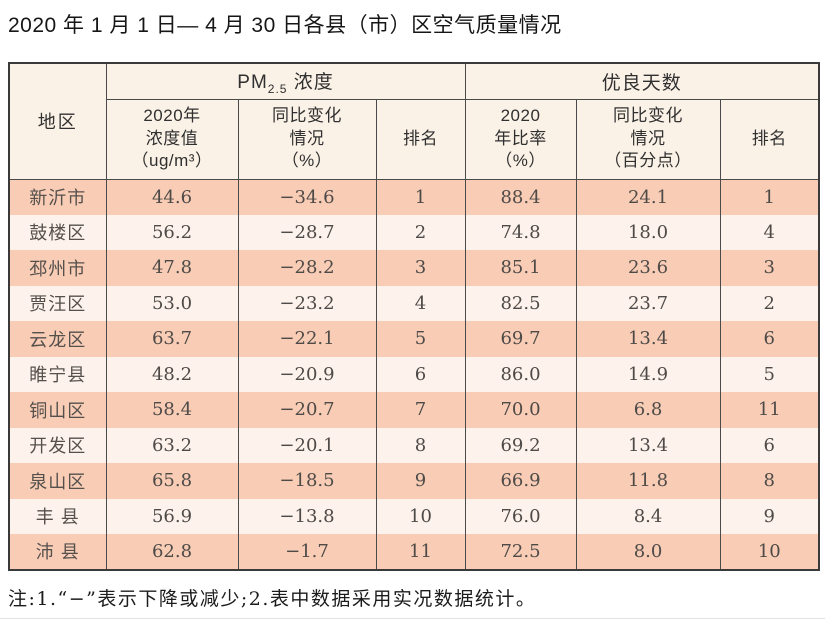  Describe the element at coordinates (769, 139) in the screenshot. I see `column-header-days-rank: 排名` at that location.